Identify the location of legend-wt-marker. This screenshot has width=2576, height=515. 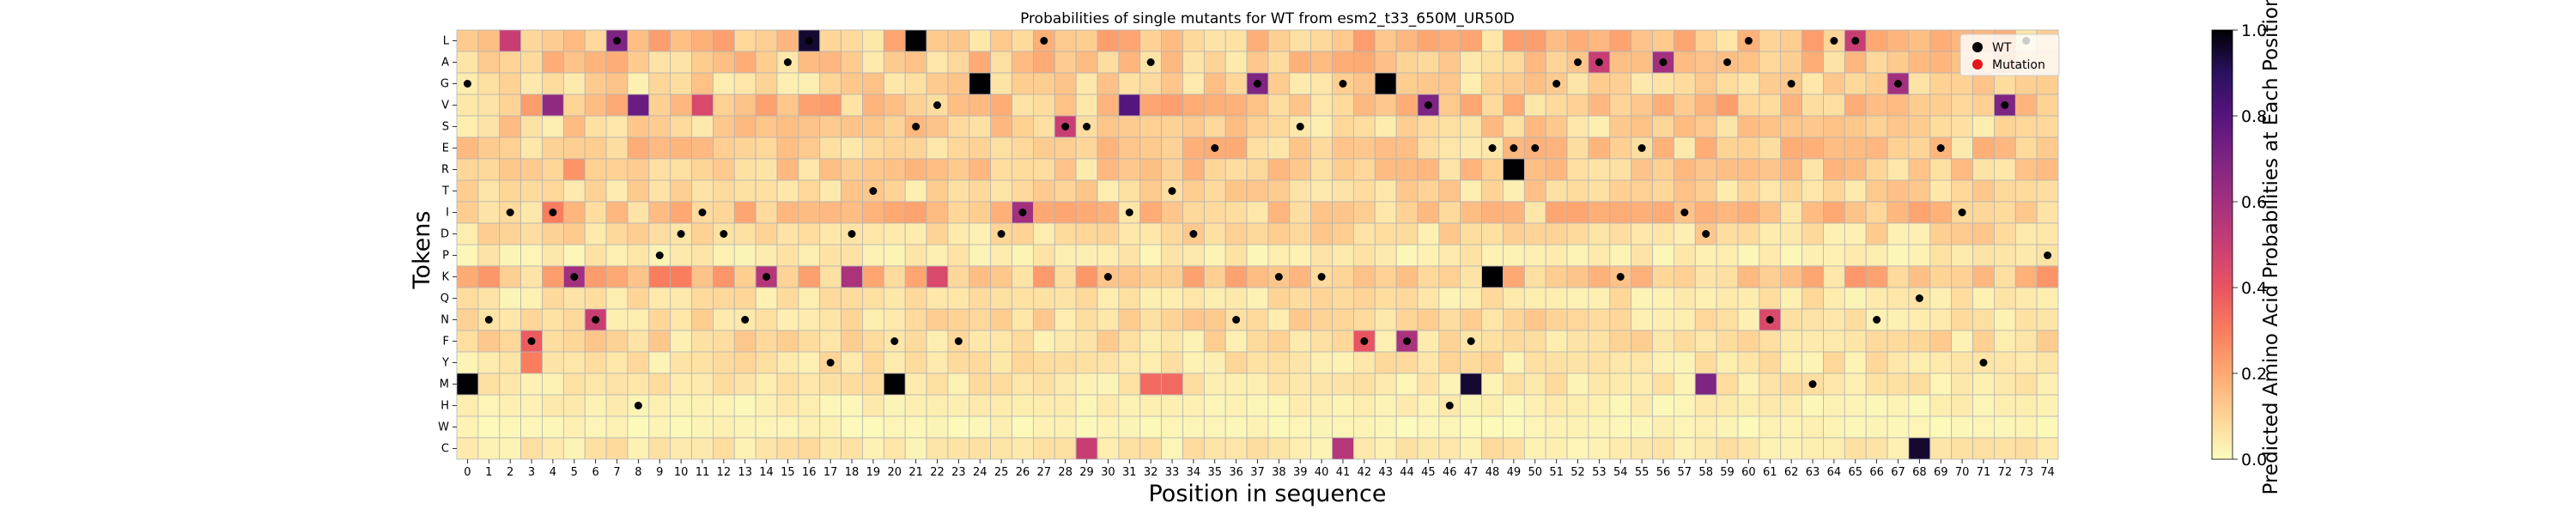
(1977, 47).